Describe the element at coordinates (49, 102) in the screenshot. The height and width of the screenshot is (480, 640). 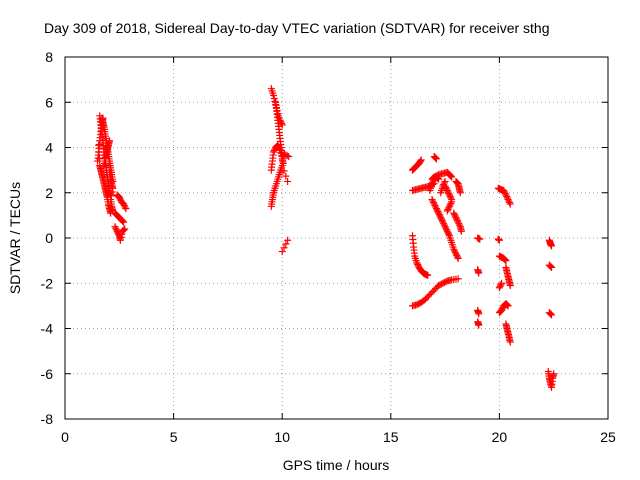
I see `y-tick-label: 6` at that location.